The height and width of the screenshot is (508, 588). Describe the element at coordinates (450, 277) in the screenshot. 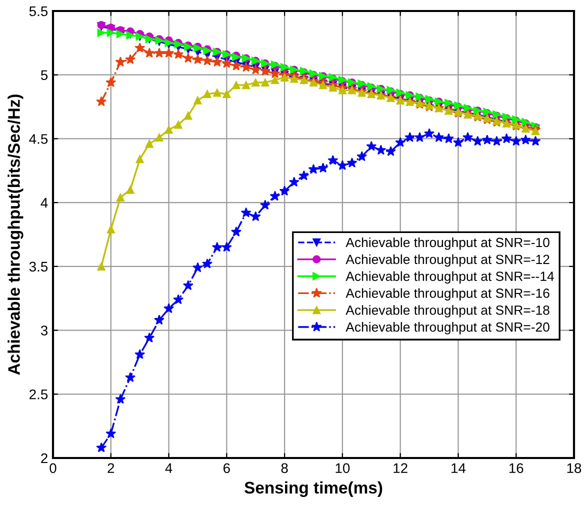

I see `legend-label: Achievable throughput at SNR=--14` at that location.